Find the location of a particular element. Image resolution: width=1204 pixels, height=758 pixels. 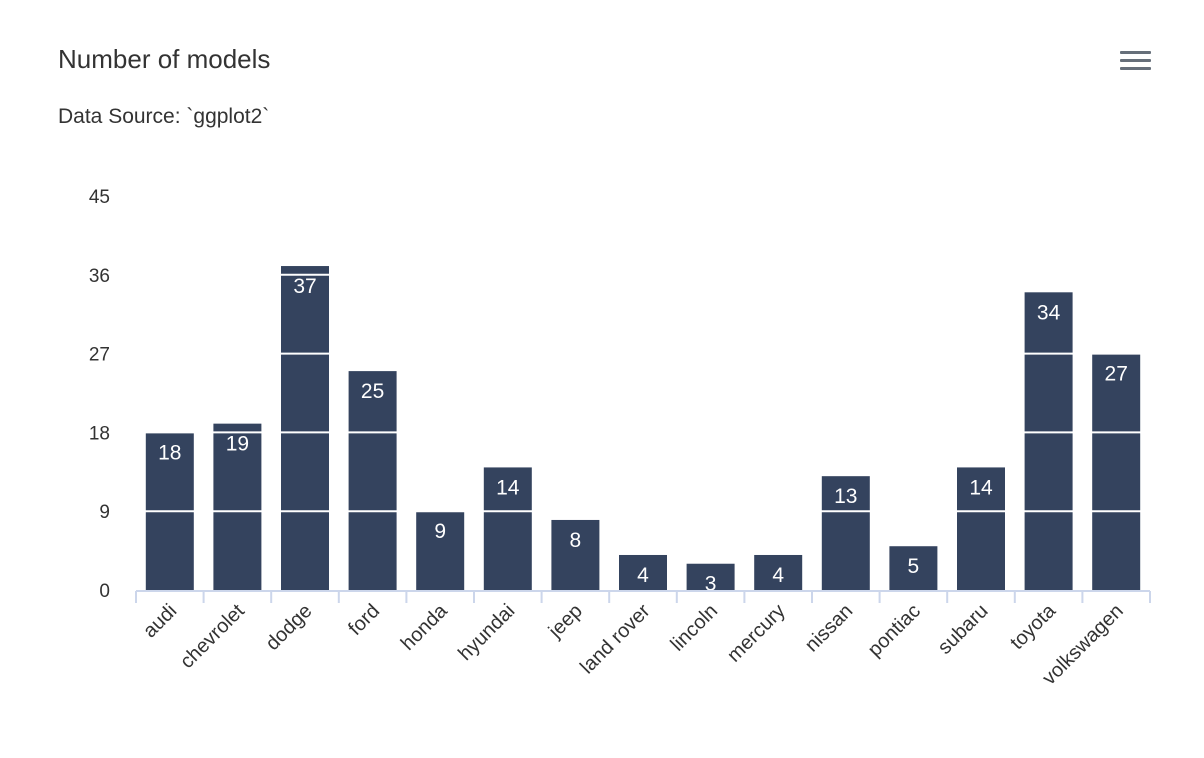

data-label: 18 is located at coordinates (169, 452).